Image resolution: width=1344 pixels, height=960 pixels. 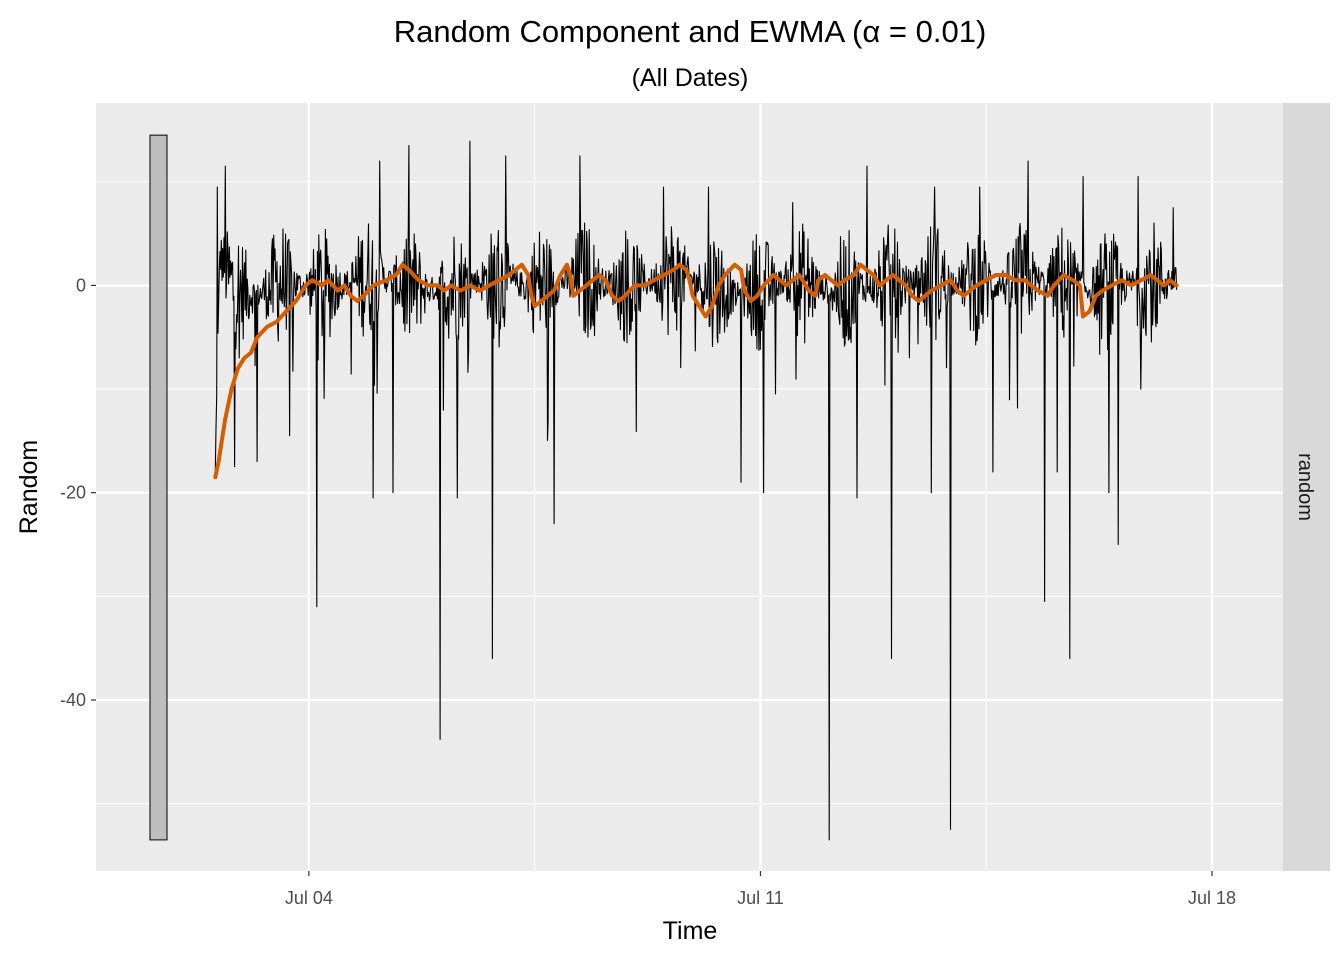 I want to click on x-axis-title: Time, so click(x=690, y=931).